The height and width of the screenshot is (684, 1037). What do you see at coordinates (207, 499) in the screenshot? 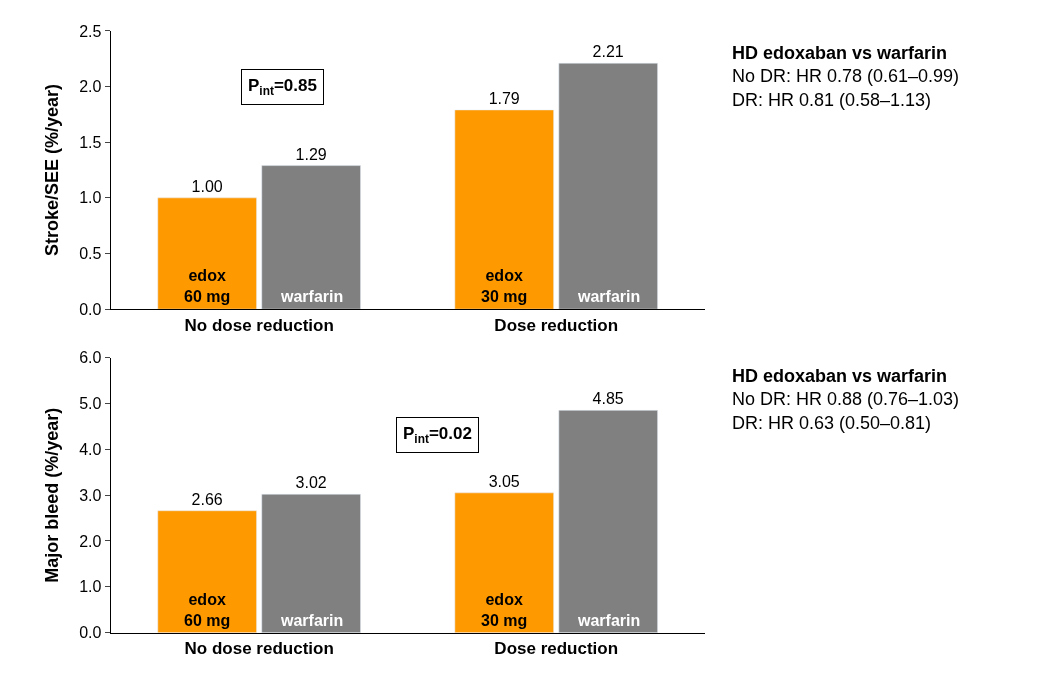
I see `data-label: 2.66` at bounding box center [207, 499].